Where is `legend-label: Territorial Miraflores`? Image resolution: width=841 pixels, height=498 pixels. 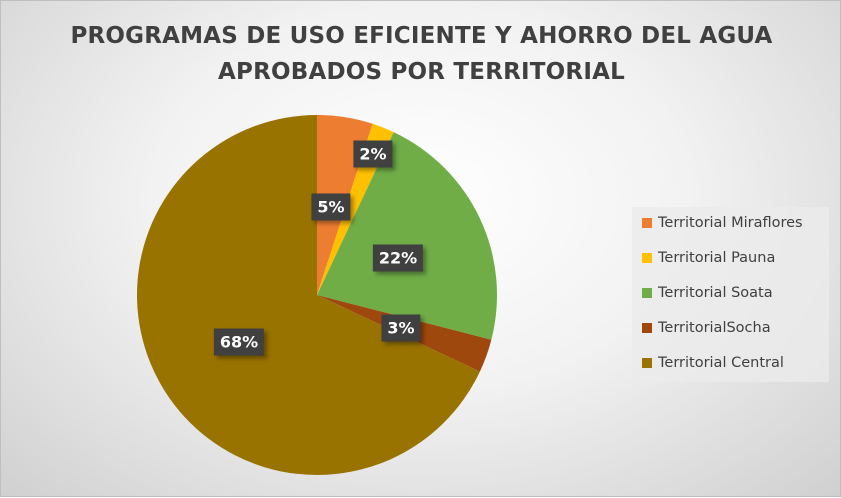
legend-label: Territorial Miraflores is located at coordinates (730, 223).